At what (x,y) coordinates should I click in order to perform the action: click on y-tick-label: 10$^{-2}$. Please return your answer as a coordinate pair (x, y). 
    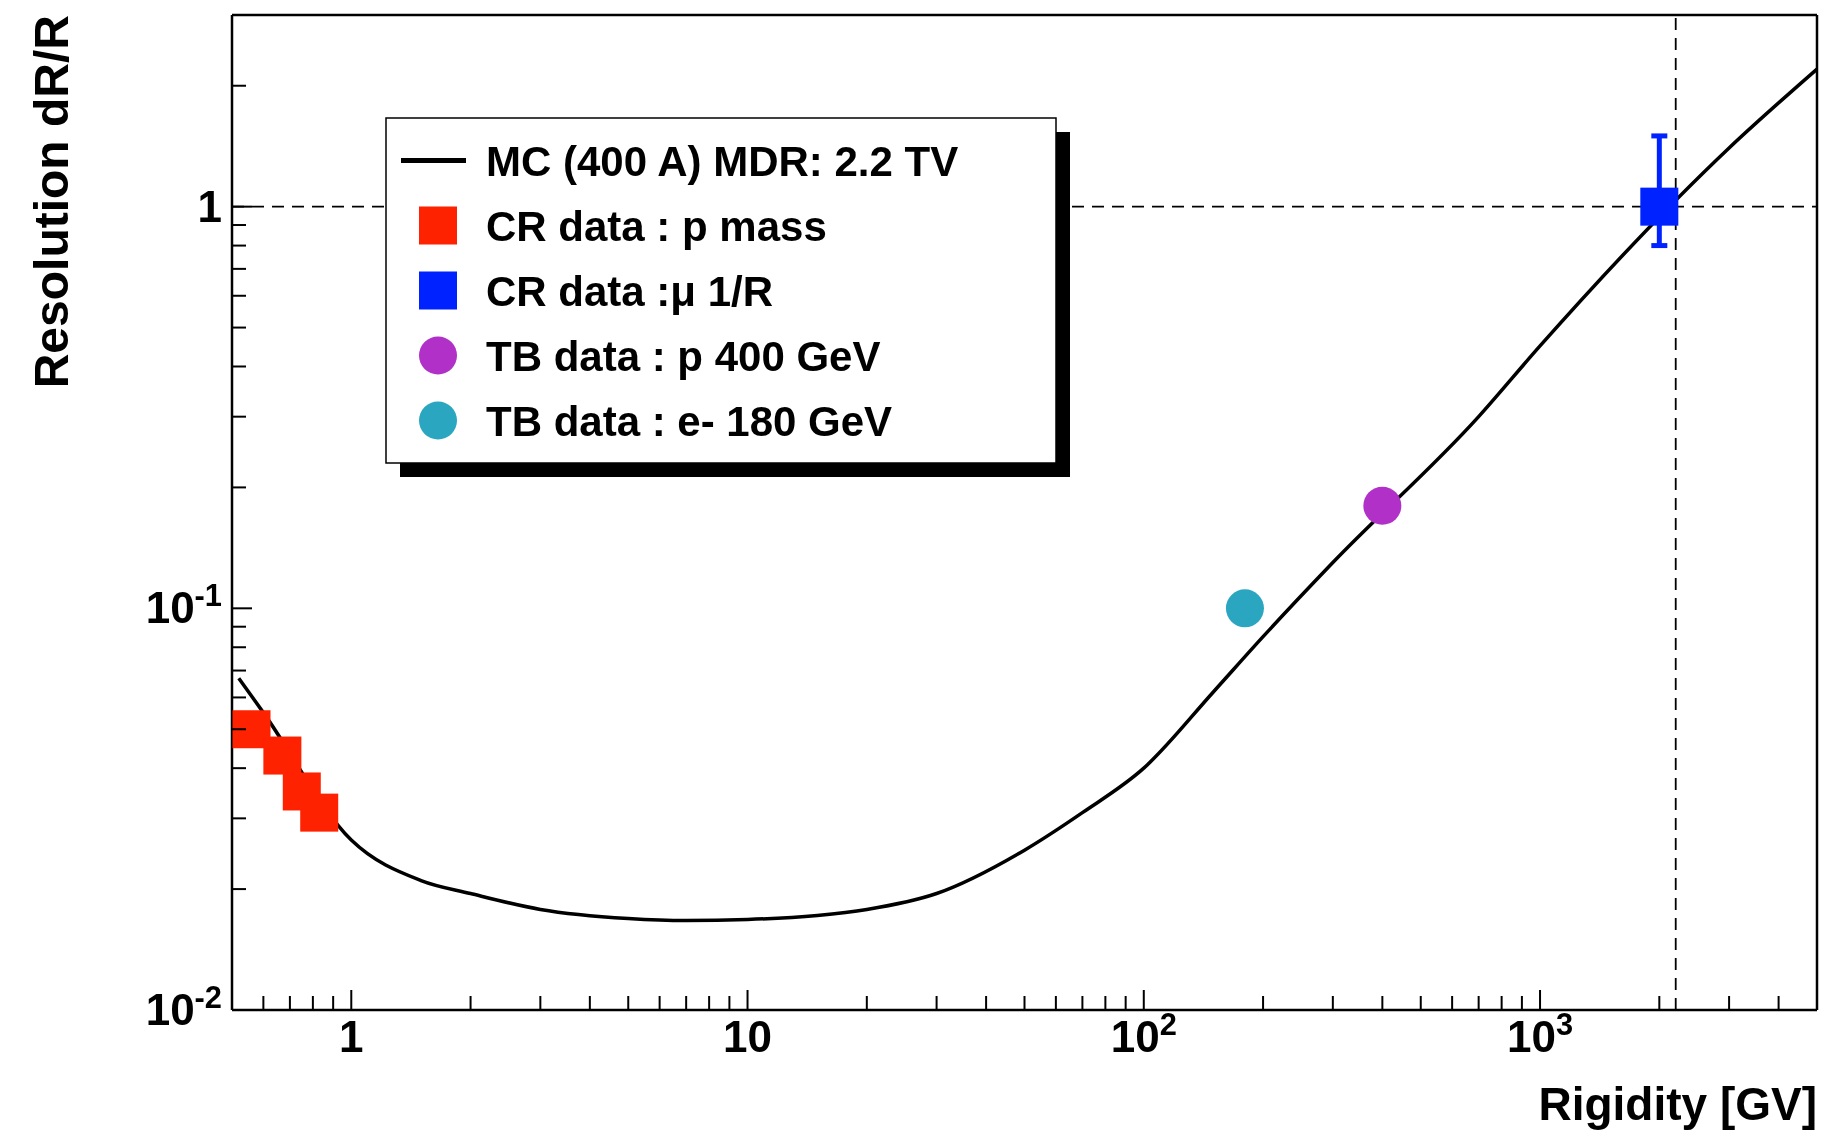
    Looking at the image, I should click on (183, 1006).